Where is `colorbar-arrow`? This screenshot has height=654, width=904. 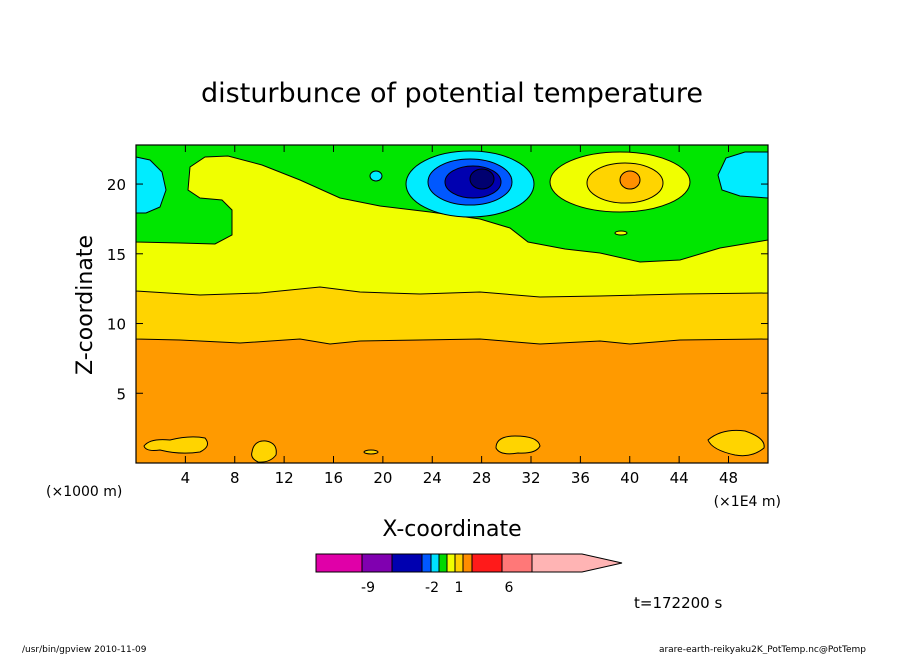 colorbar-arrow is located at coordinates (577, 563).